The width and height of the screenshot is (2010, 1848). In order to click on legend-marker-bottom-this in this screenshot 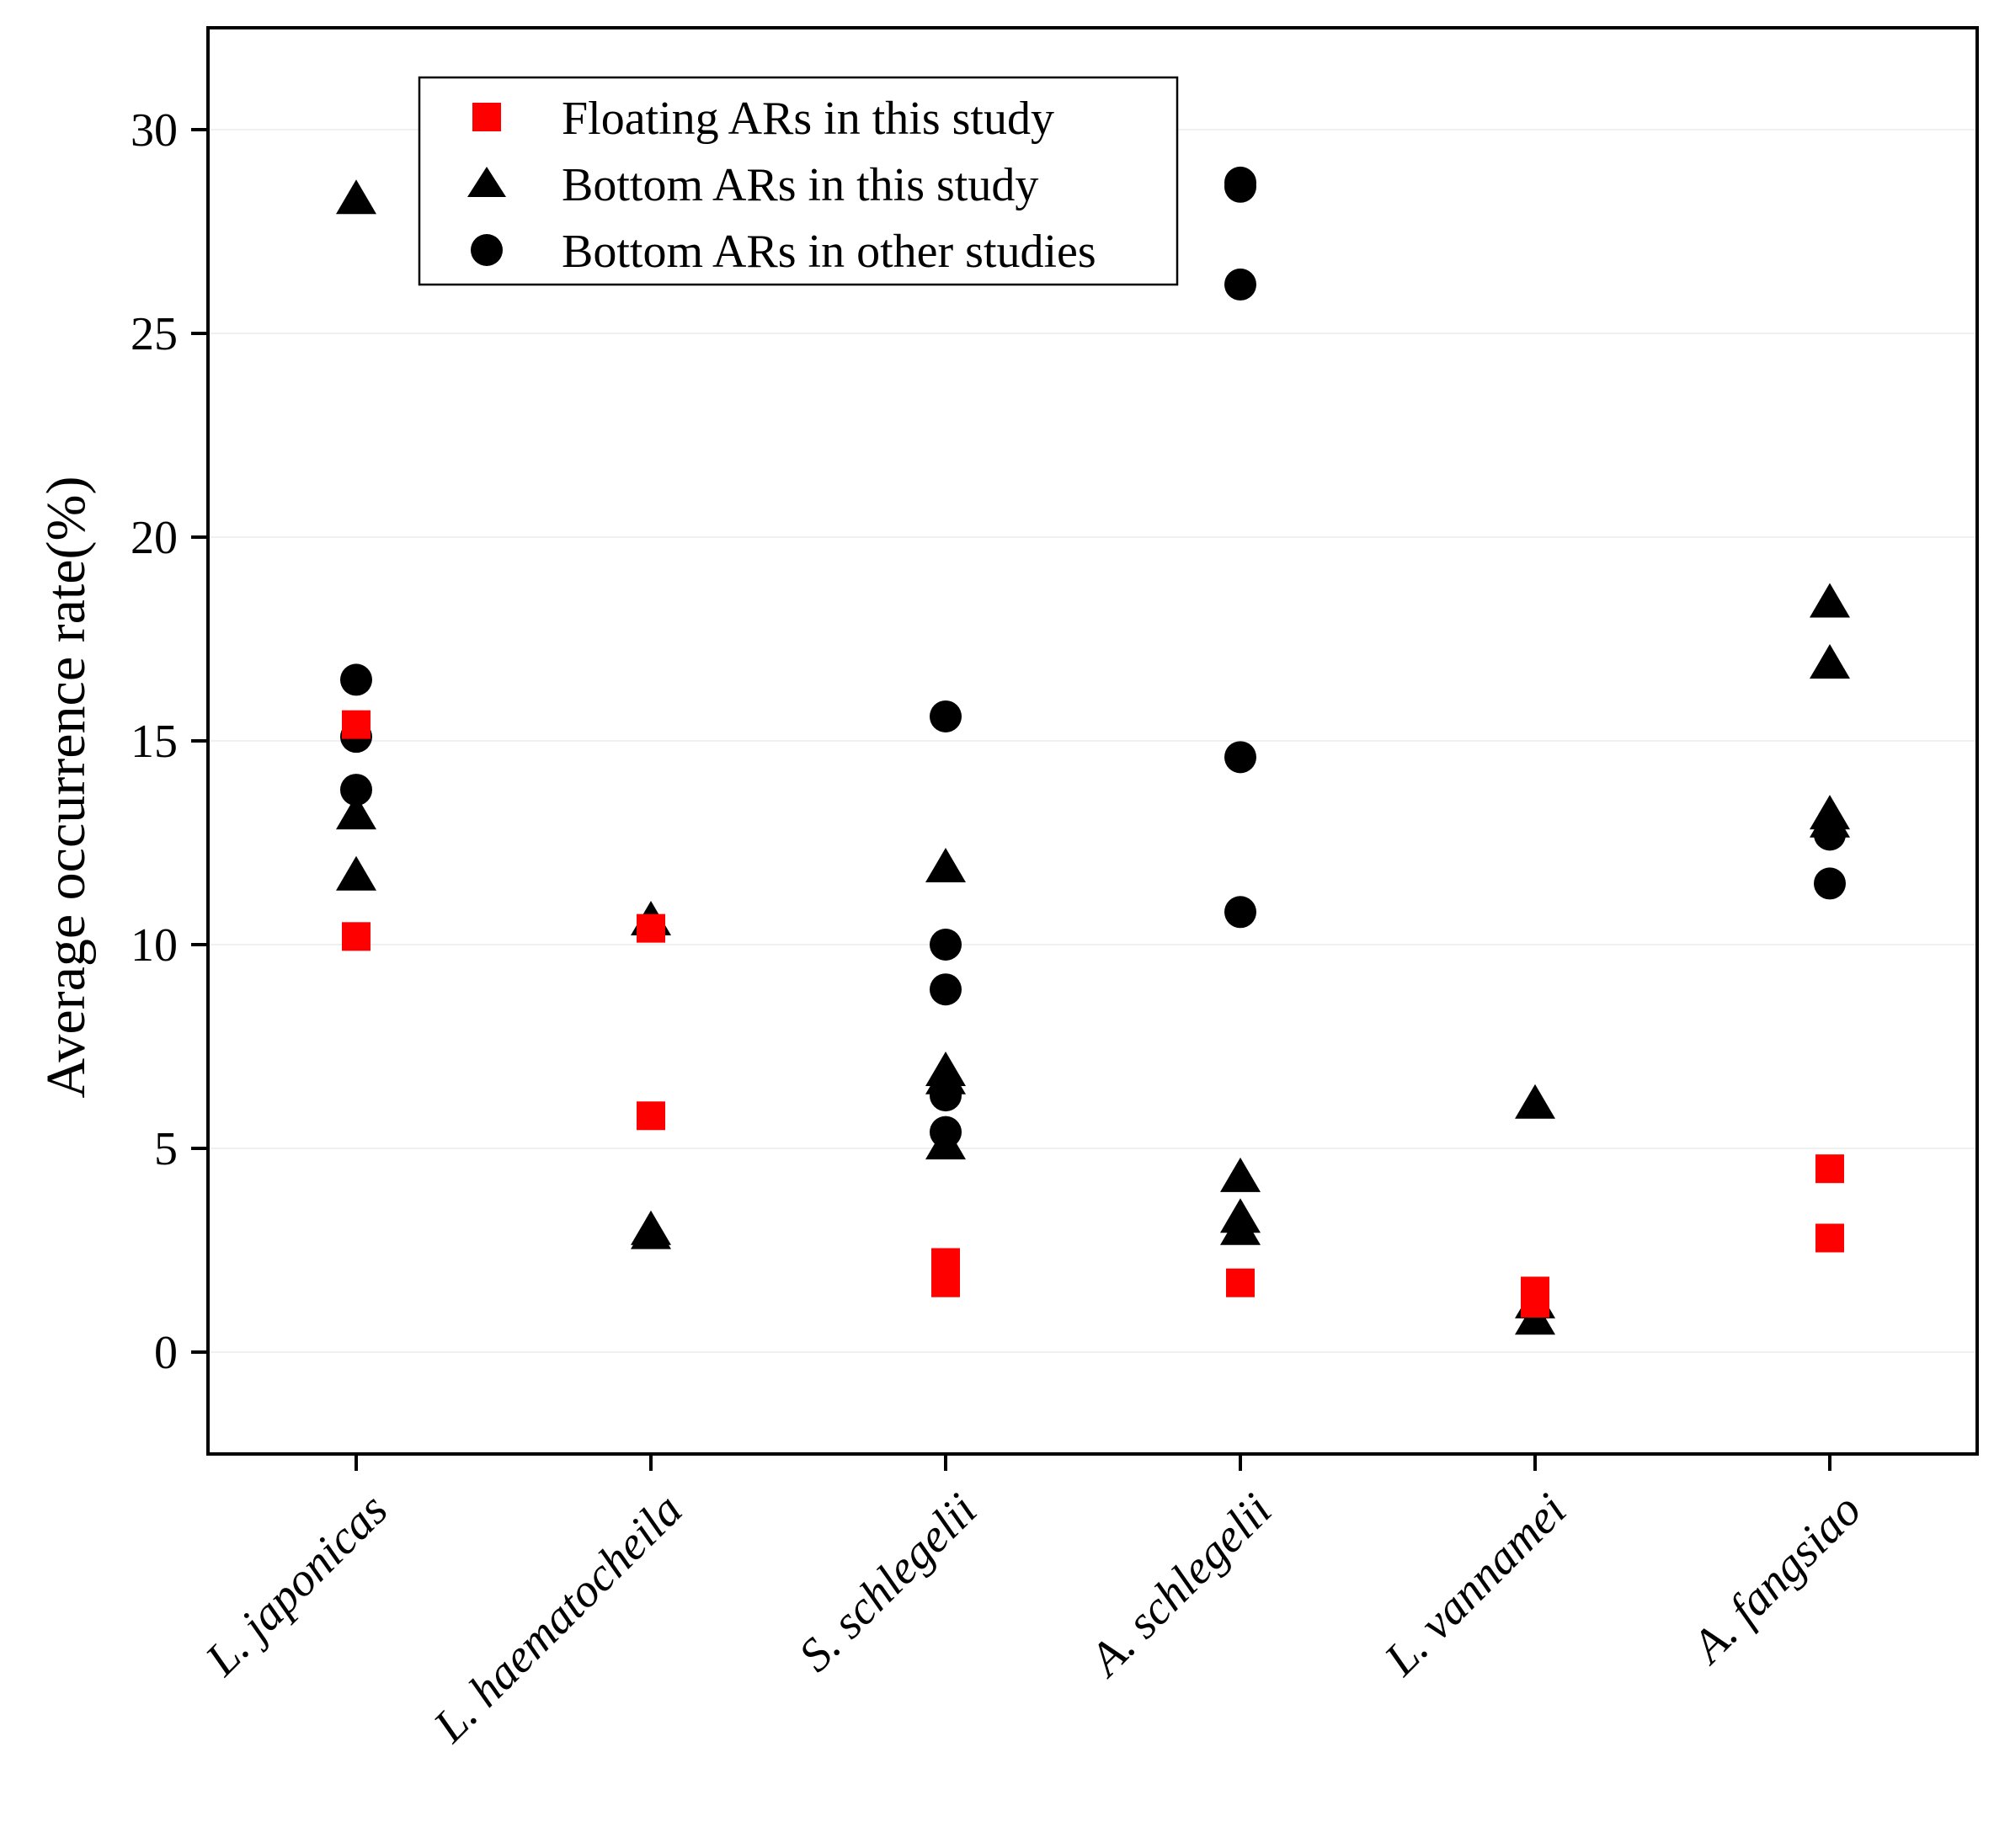, I will do `click(486, 182)`.